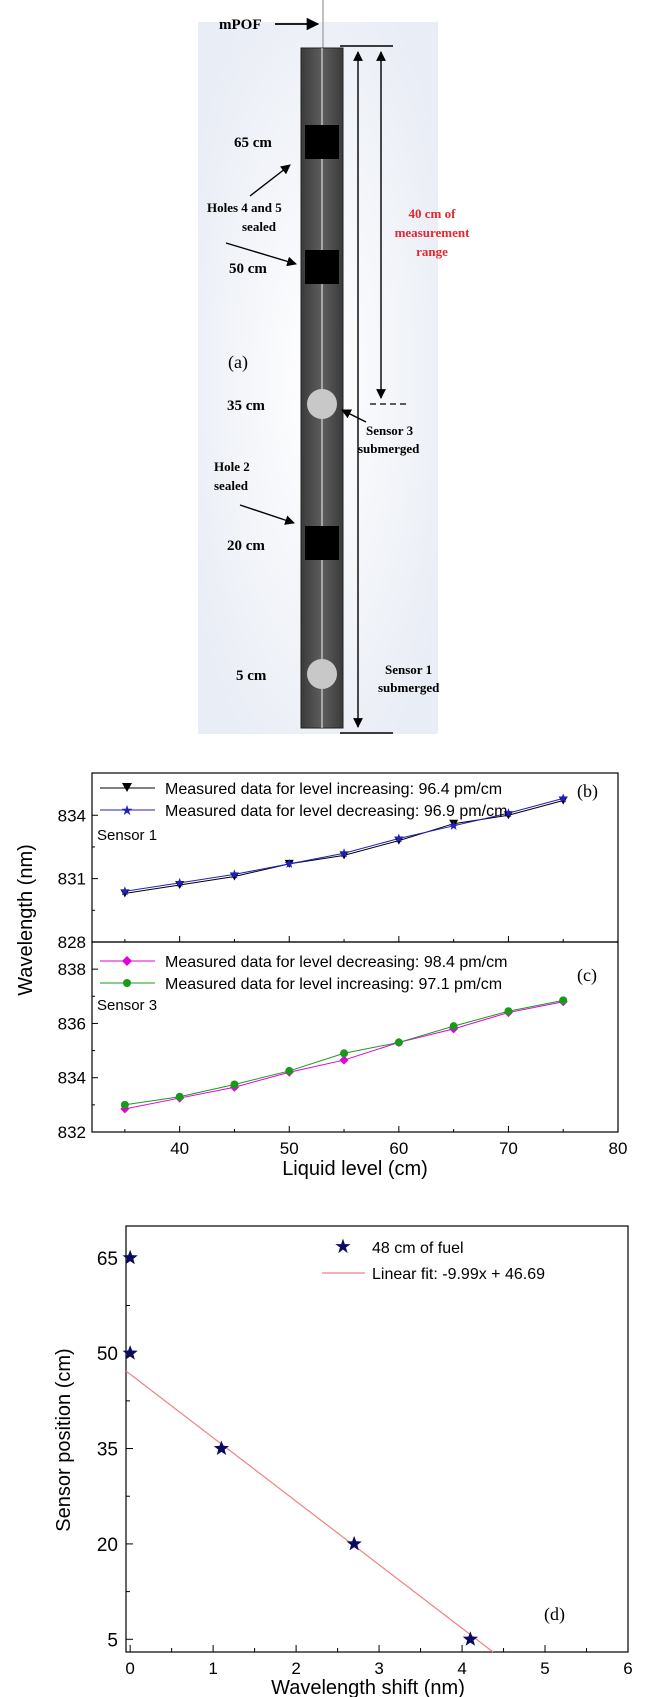 This screenshot has height=1697, width=670. Describe the element at coordinates (267, 514) in the screenshot. I see `hole2-arrow` at that location.